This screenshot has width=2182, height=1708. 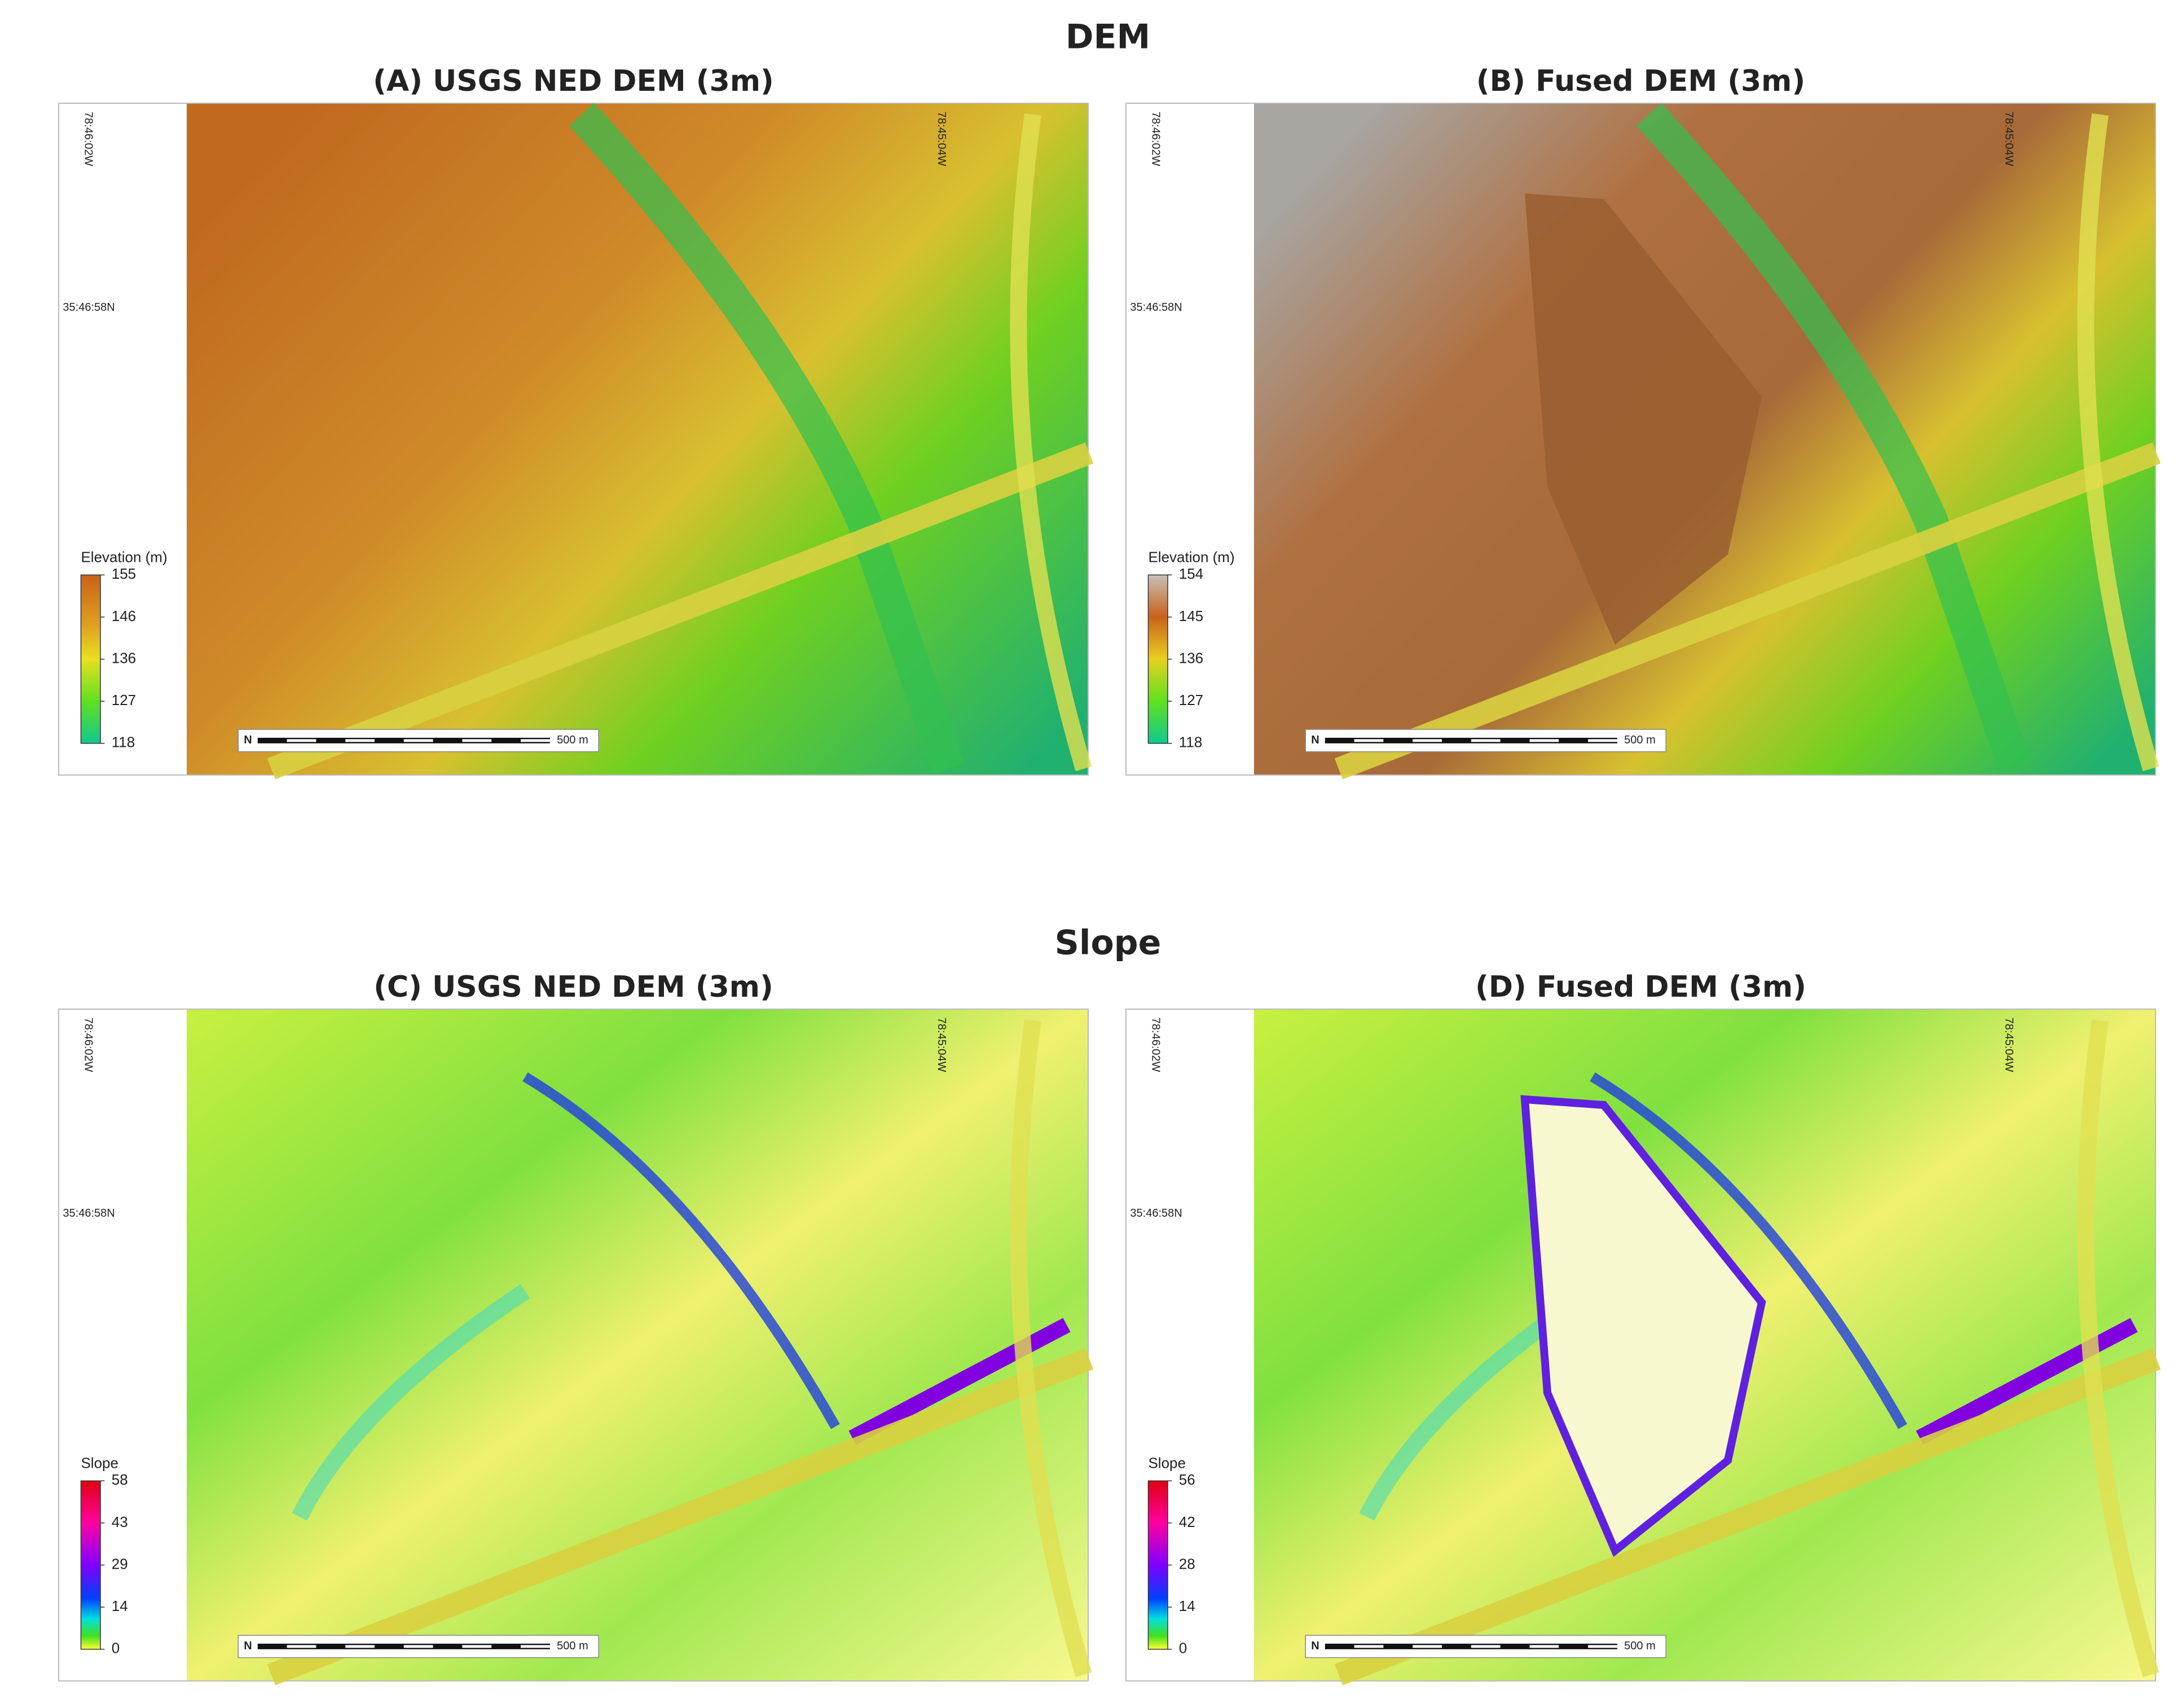 What do you see at coordinates (1640, 987) in the screenshot?
I see `panel-title: (D) Fused DEM (3m)` at bounding box center [1640, 987].